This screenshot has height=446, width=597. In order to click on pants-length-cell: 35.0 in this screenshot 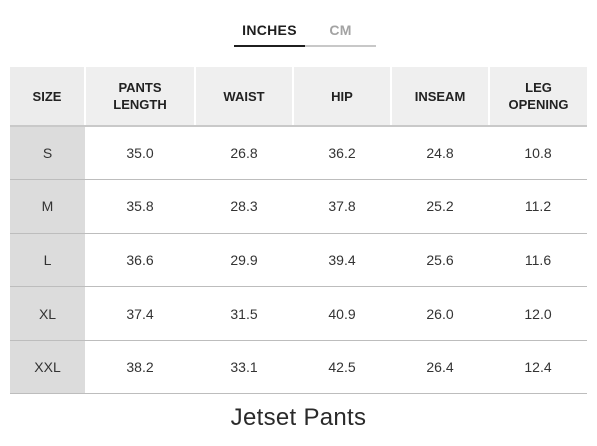, I will do `click(140, 153)`.